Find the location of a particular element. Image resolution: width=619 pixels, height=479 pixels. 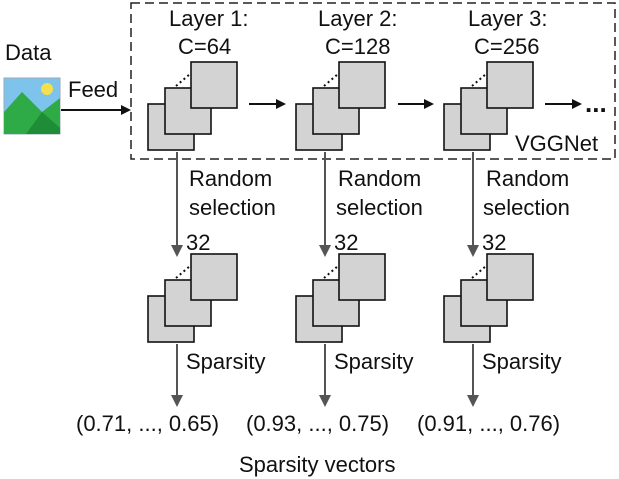

layer-2-selection-label: Random is located at coordinates (379, 178).